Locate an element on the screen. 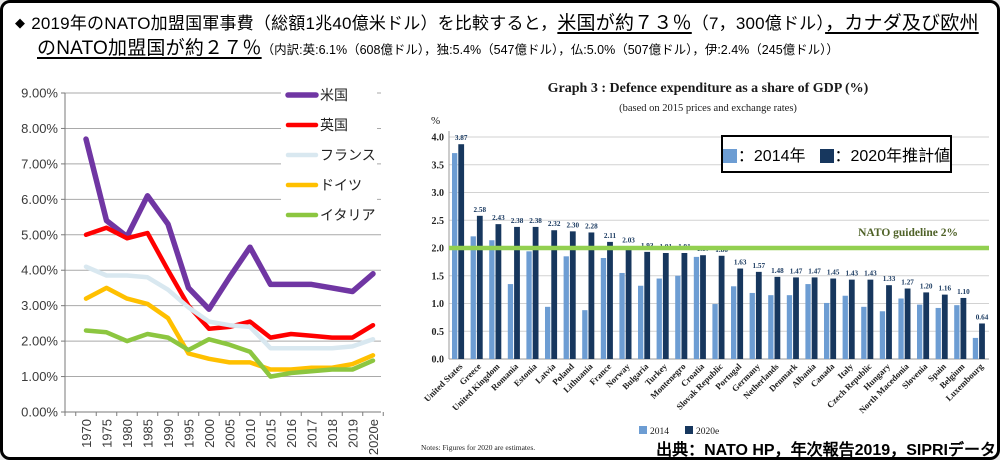 This screenshot has height=460, width=1000. y-tick-label: 3.0 is located at coordinates (438, 193).